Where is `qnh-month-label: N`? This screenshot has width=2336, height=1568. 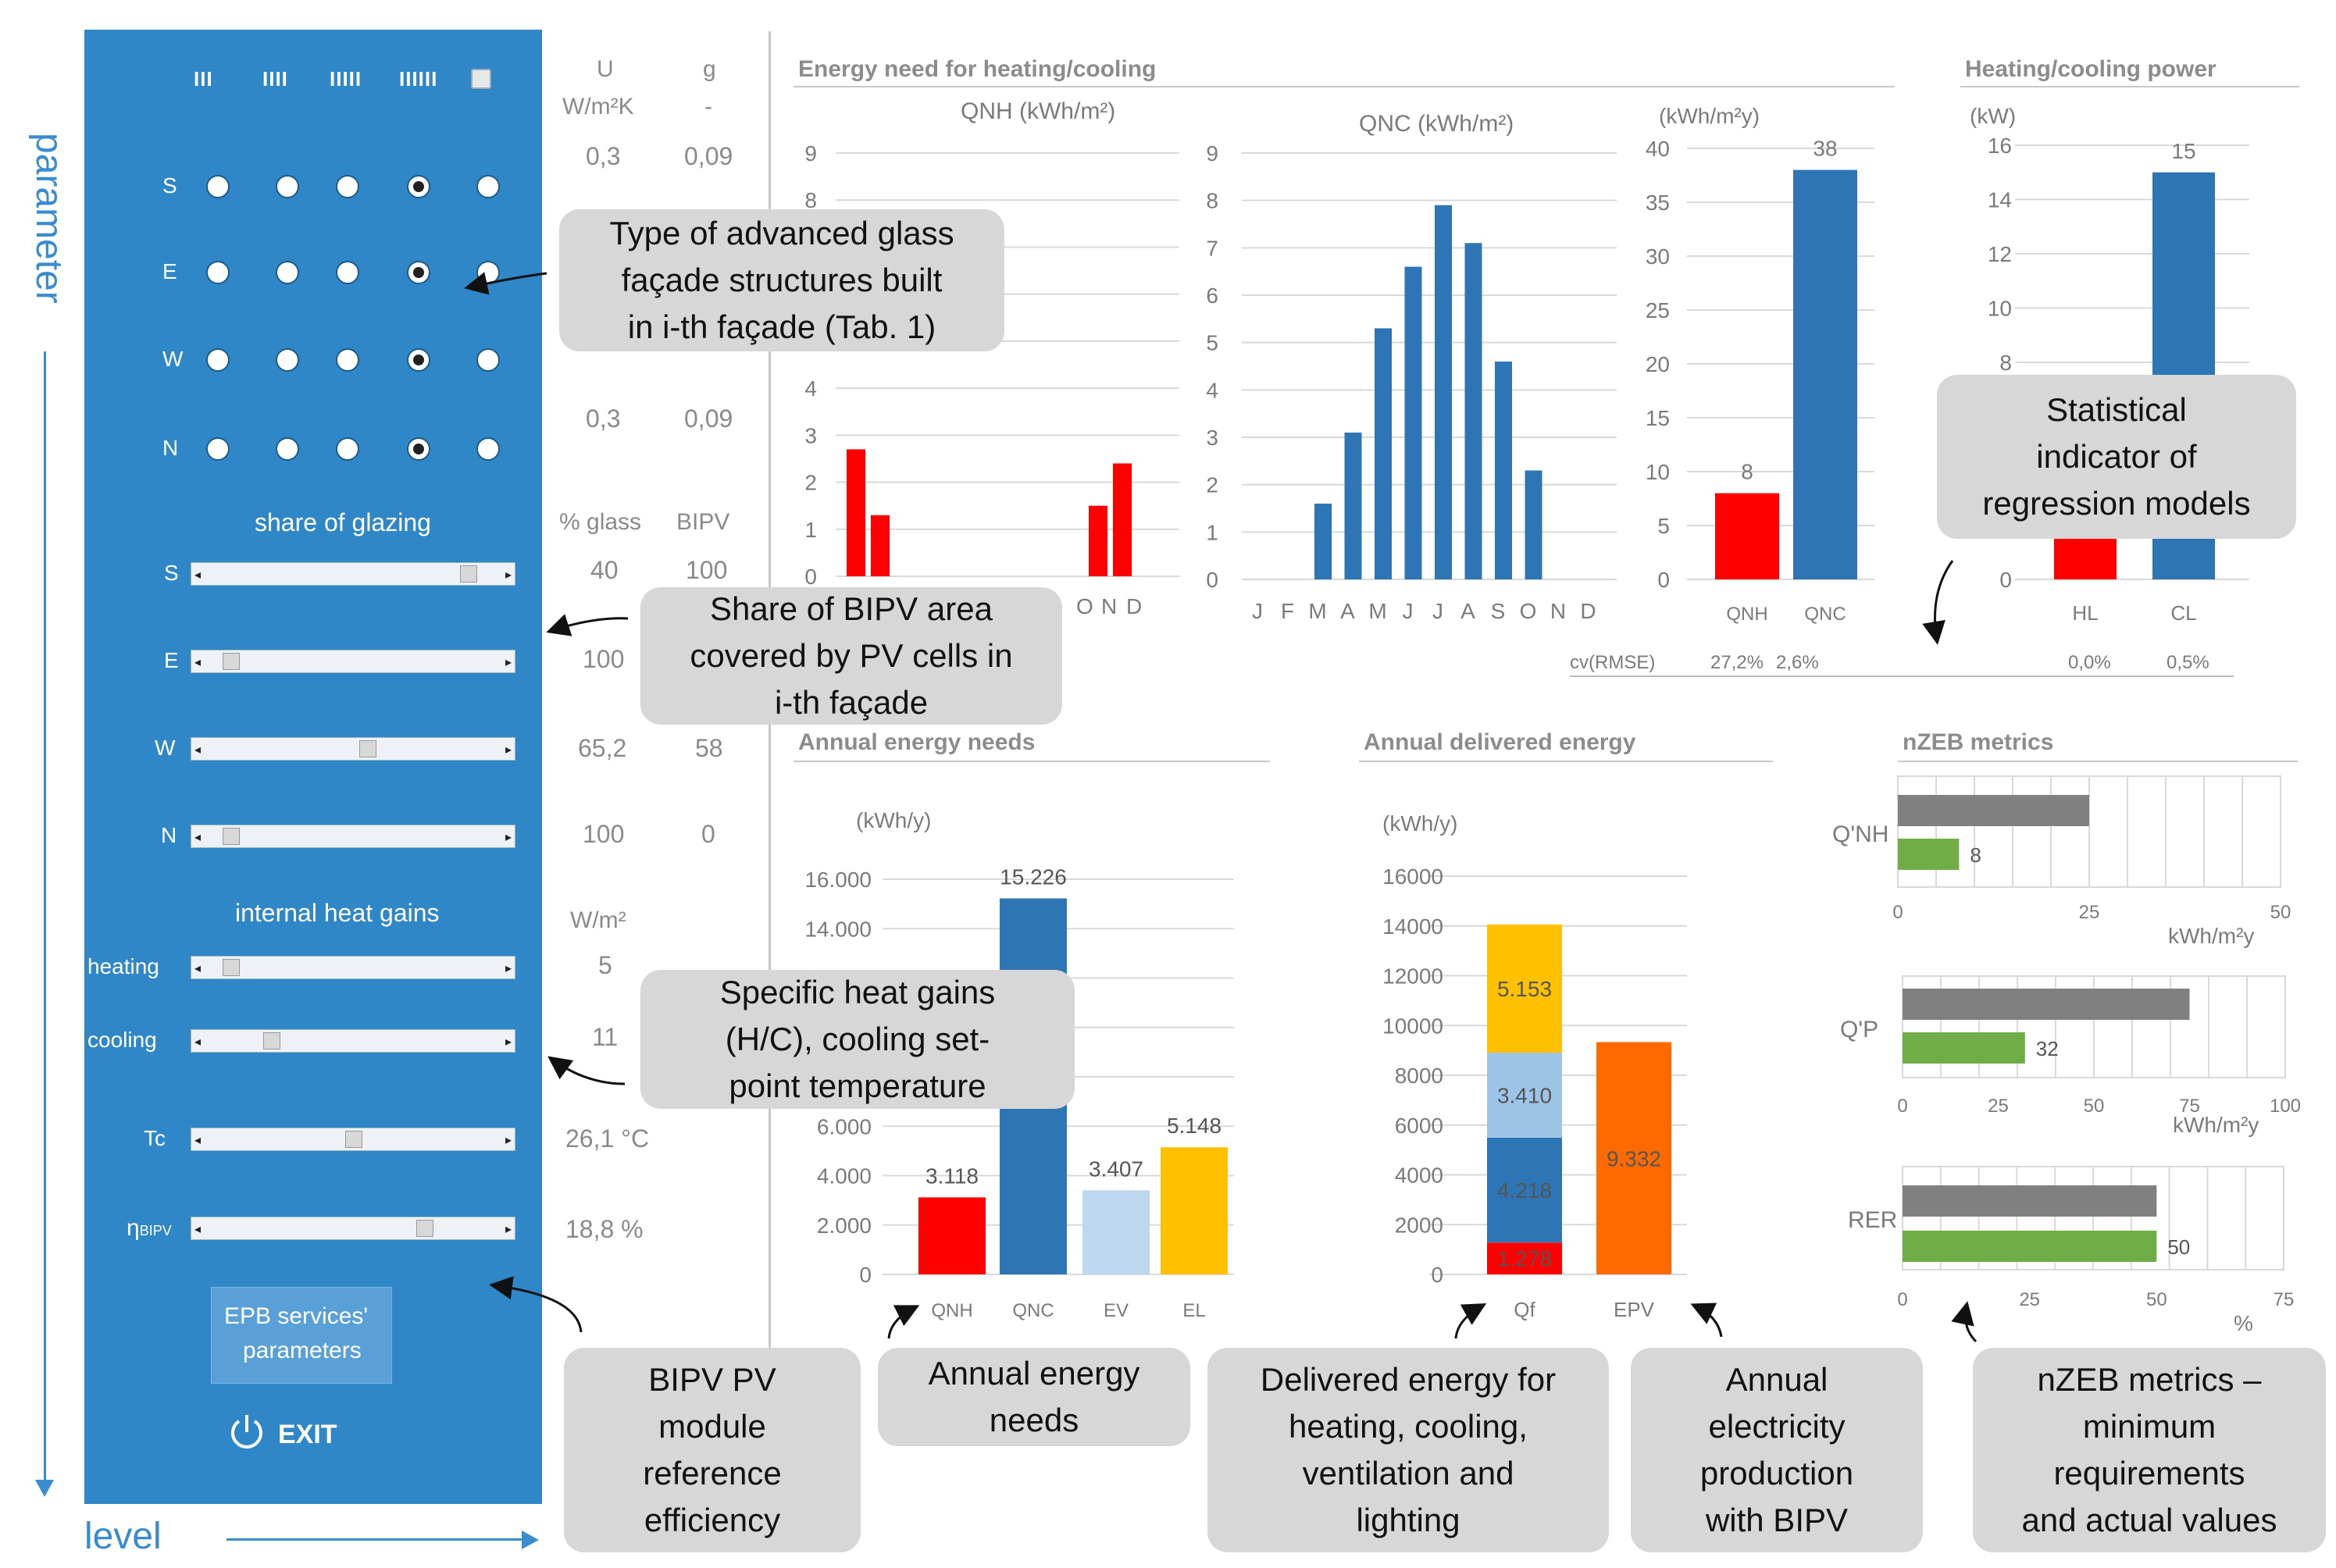 qnh-month-label: N is located at coordinates (1109, 606).